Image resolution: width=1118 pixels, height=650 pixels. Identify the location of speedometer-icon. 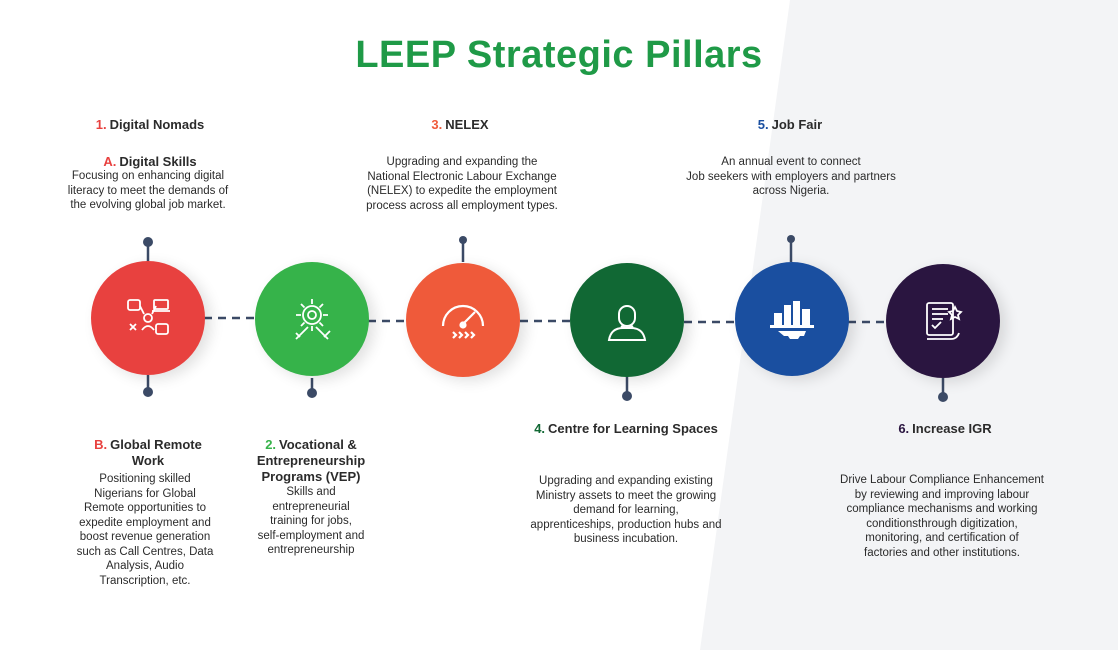
(463, 321).